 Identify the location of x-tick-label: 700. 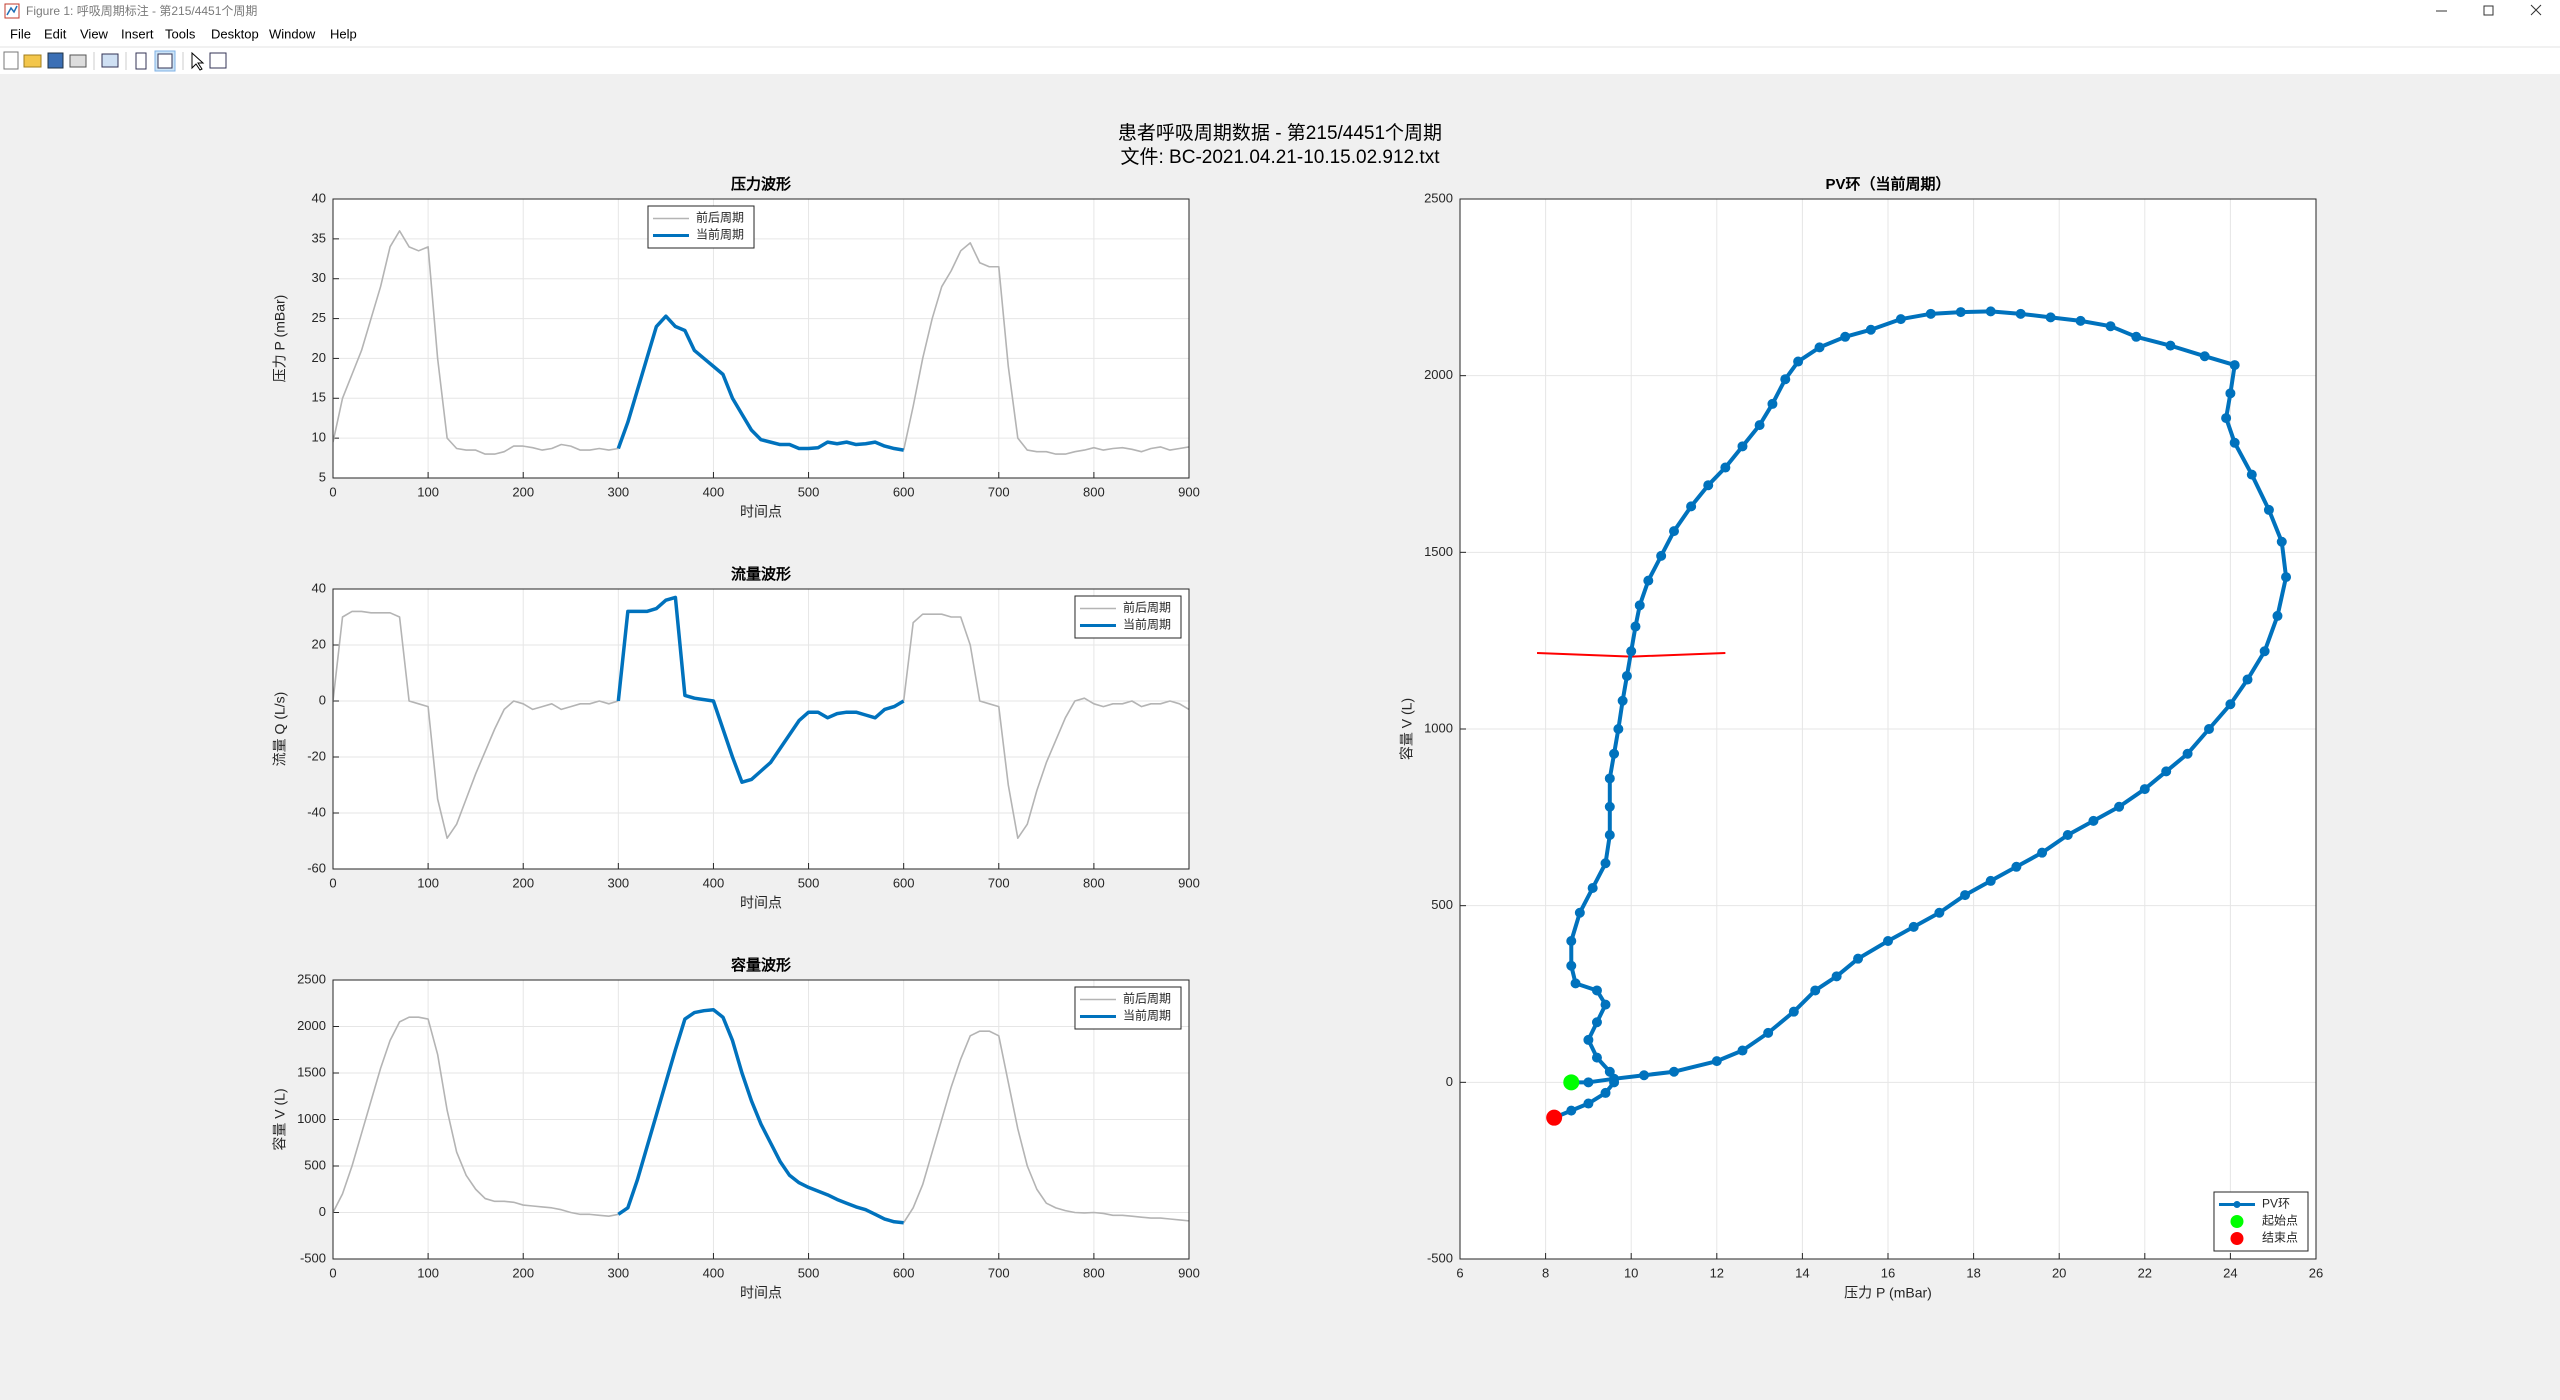
(999, 882).